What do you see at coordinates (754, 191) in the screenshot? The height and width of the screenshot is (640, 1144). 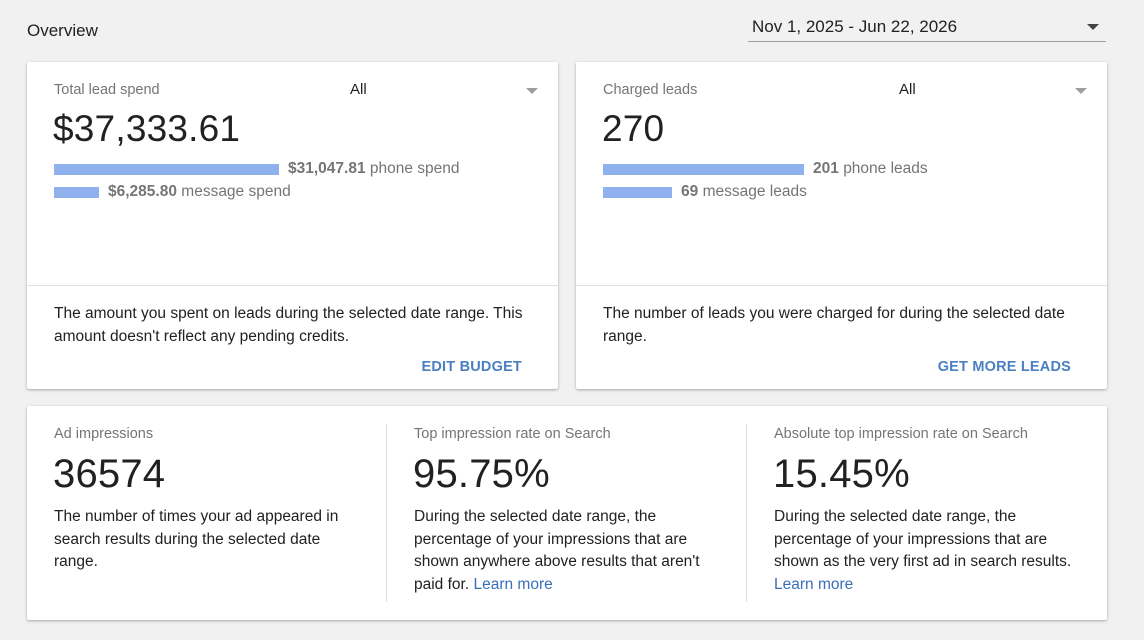 I see `message-leads-label: message leads` at bounding box center [754, 191].